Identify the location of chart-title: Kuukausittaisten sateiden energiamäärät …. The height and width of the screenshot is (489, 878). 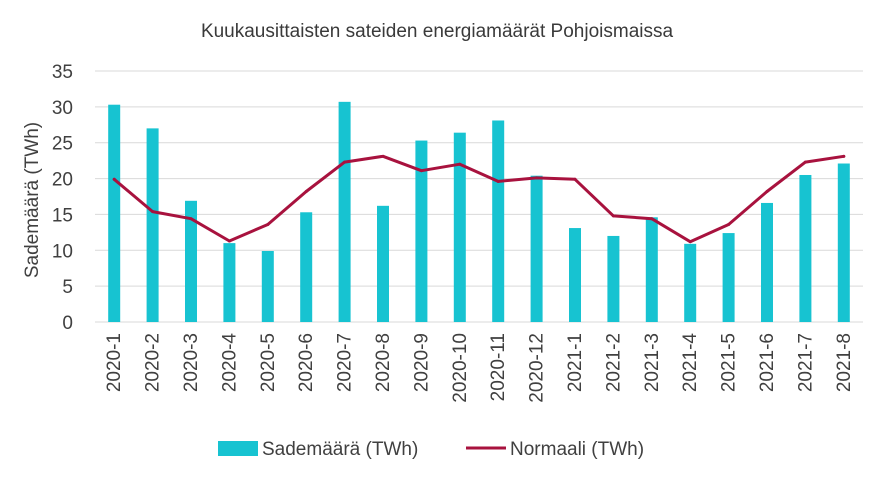
(437, 31).